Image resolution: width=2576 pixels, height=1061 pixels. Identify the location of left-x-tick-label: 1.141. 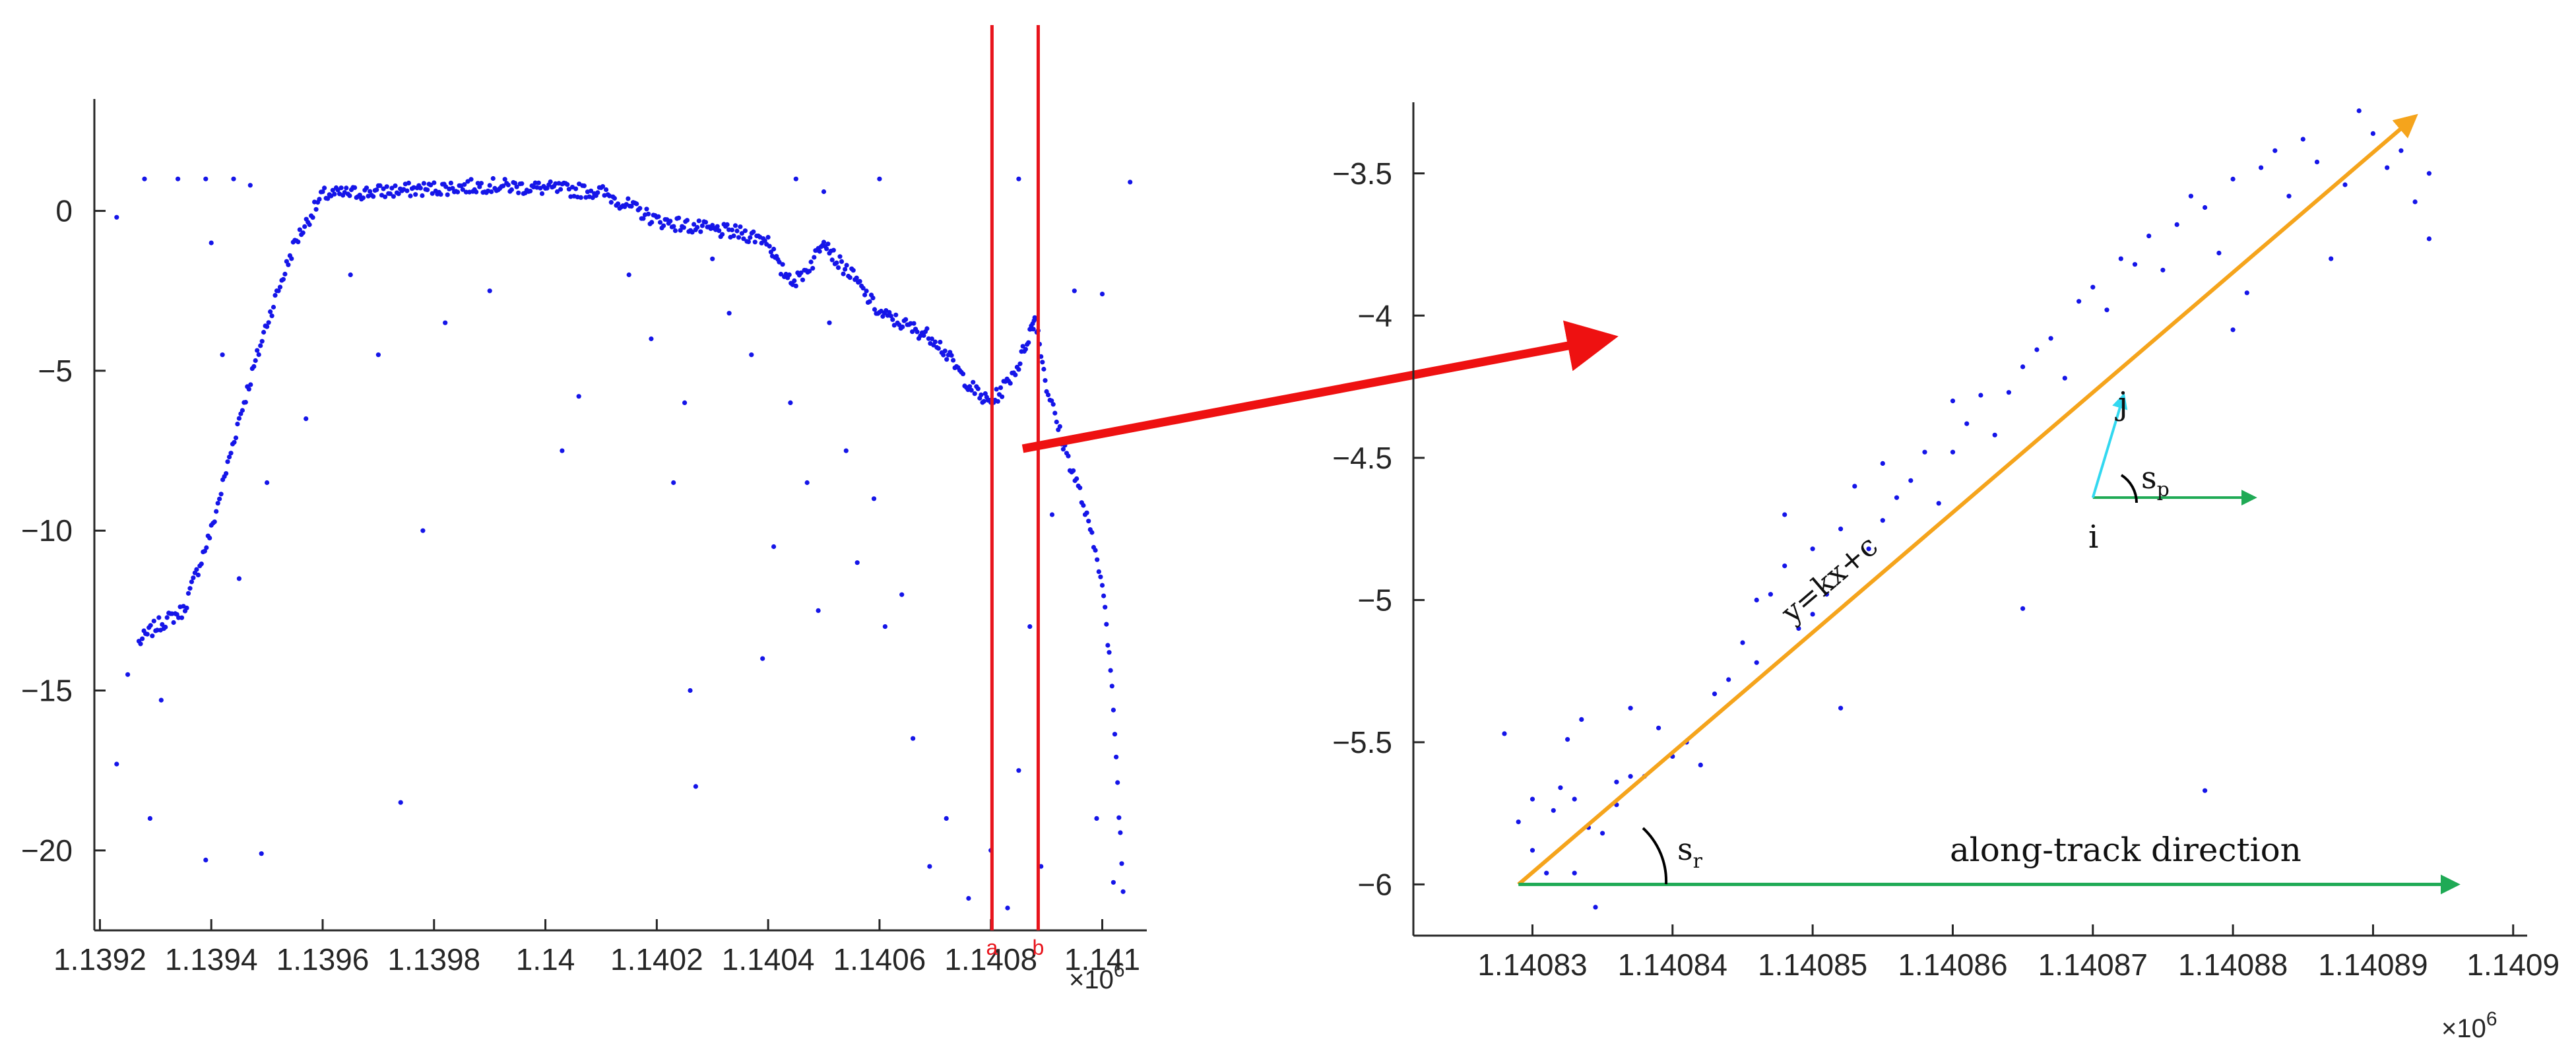
(1102, 959).